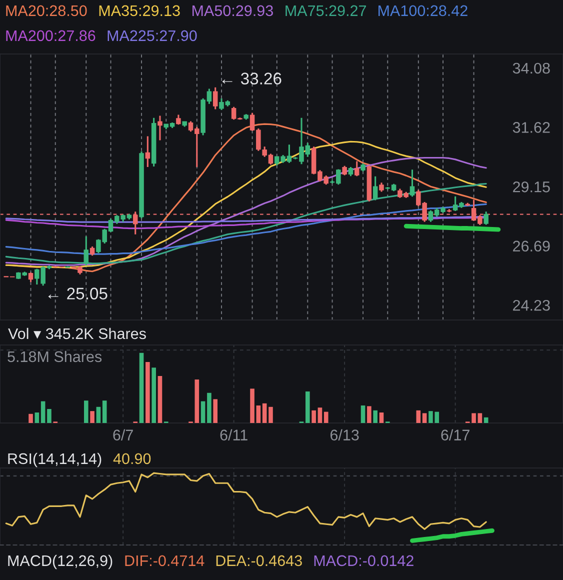 Image resolution: width=563 pixels, height=580 pixels. Describe the element at coordinates (234, 434) in the screenshot. I see `x-tick-label: 6/11` at that location.